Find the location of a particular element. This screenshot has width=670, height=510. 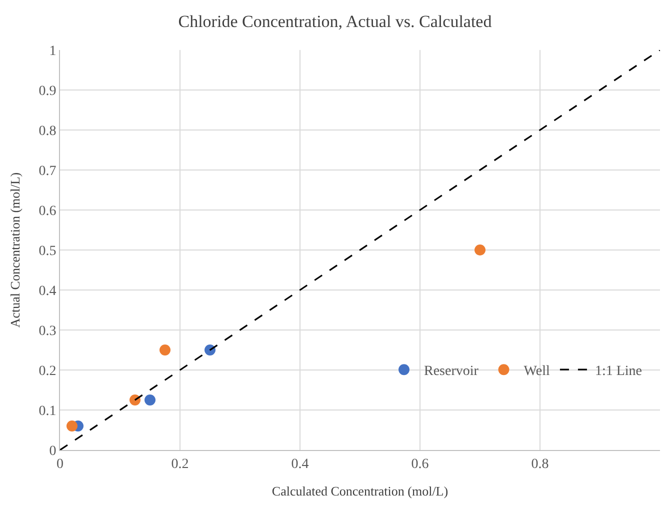

x-tick-label: 0.2 is located at coordinates (180, 464).